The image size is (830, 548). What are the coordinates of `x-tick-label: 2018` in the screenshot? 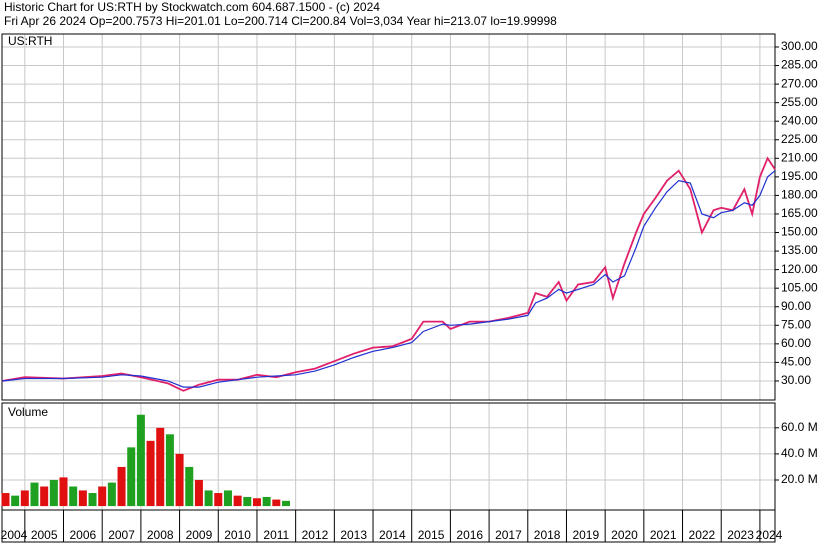 It's located at (547, 535).